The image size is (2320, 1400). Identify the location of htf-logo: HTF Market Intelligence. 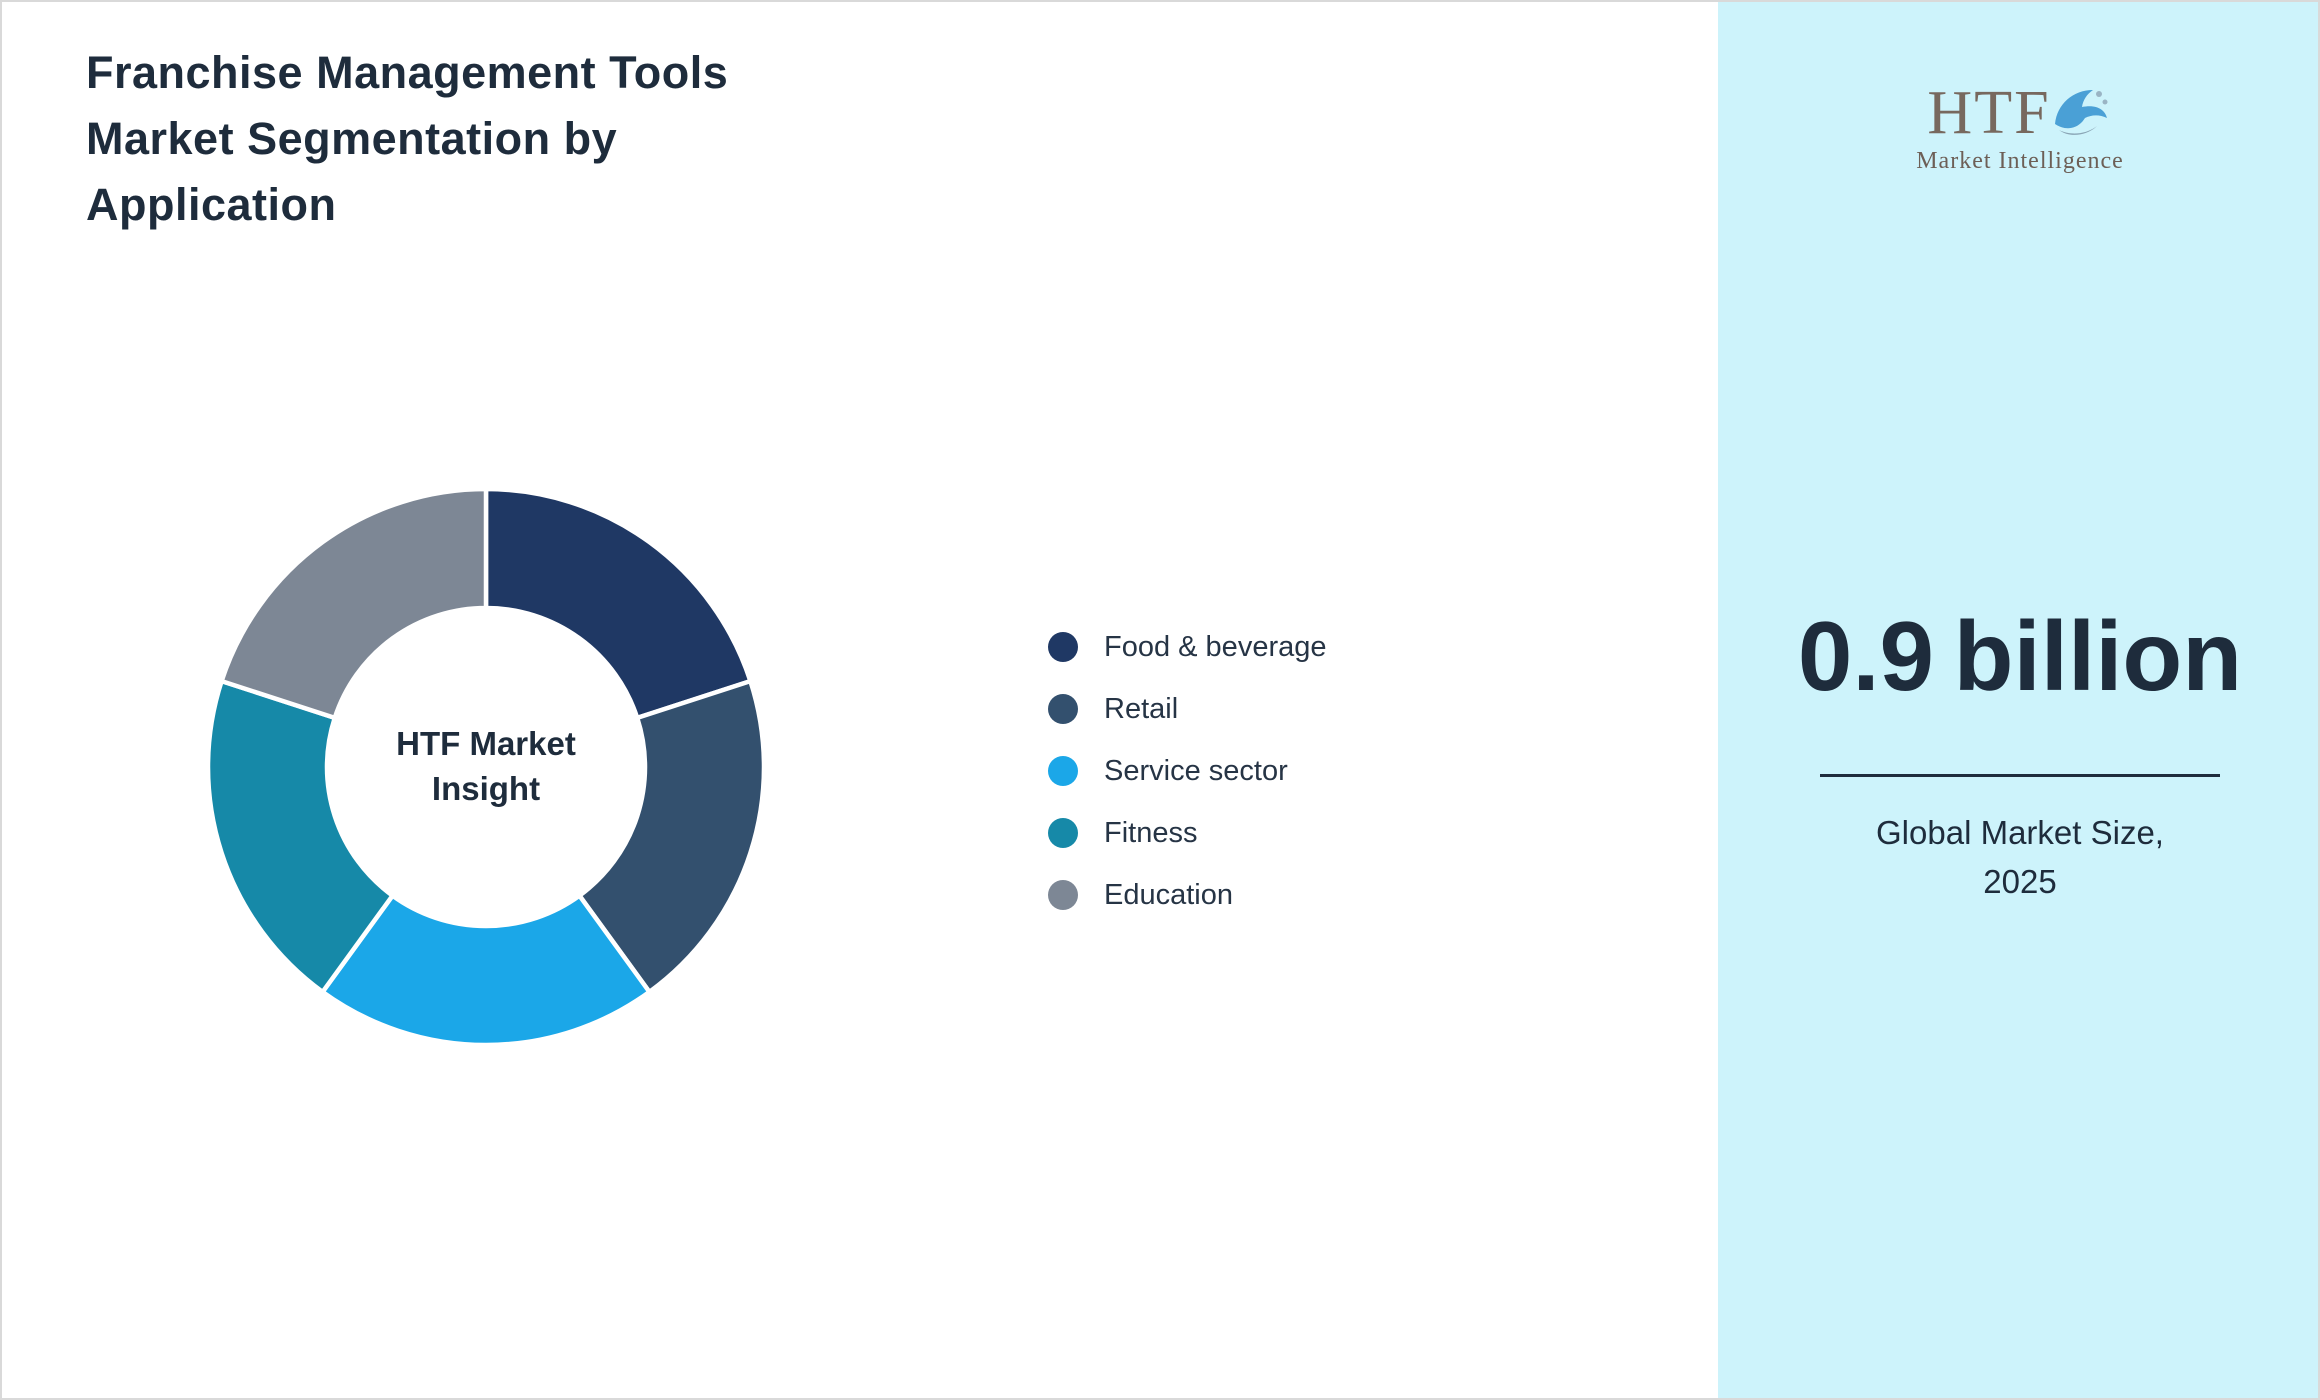
(2018, 127).